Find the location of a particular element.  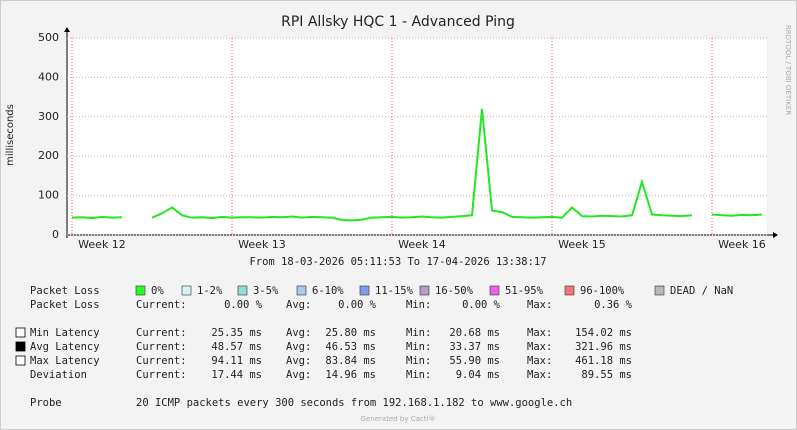

summary-cell: 89.55 ms is located at coordinates (606, 375).